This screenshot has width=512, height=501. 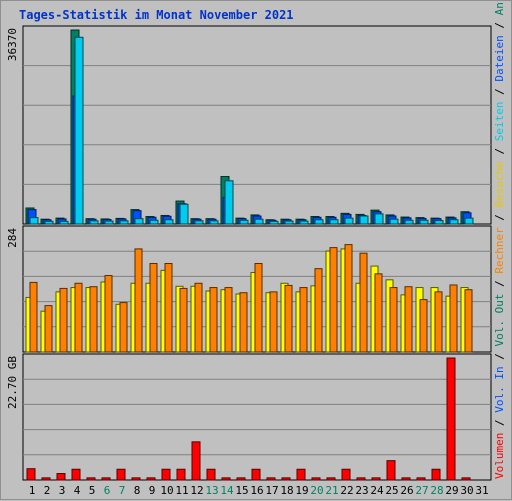 What do you see at coordinates (286, 490) in the screenshot?
I see `x-tick-label-day-18: 18` at bounding box center [286, 490].